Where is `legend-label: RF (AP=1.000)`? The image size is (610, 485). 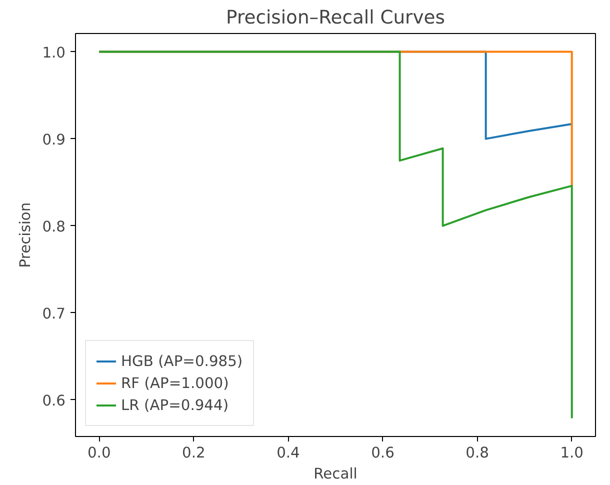
legend-label: RF (AP=1.000) is located at coordinates (175, 383).